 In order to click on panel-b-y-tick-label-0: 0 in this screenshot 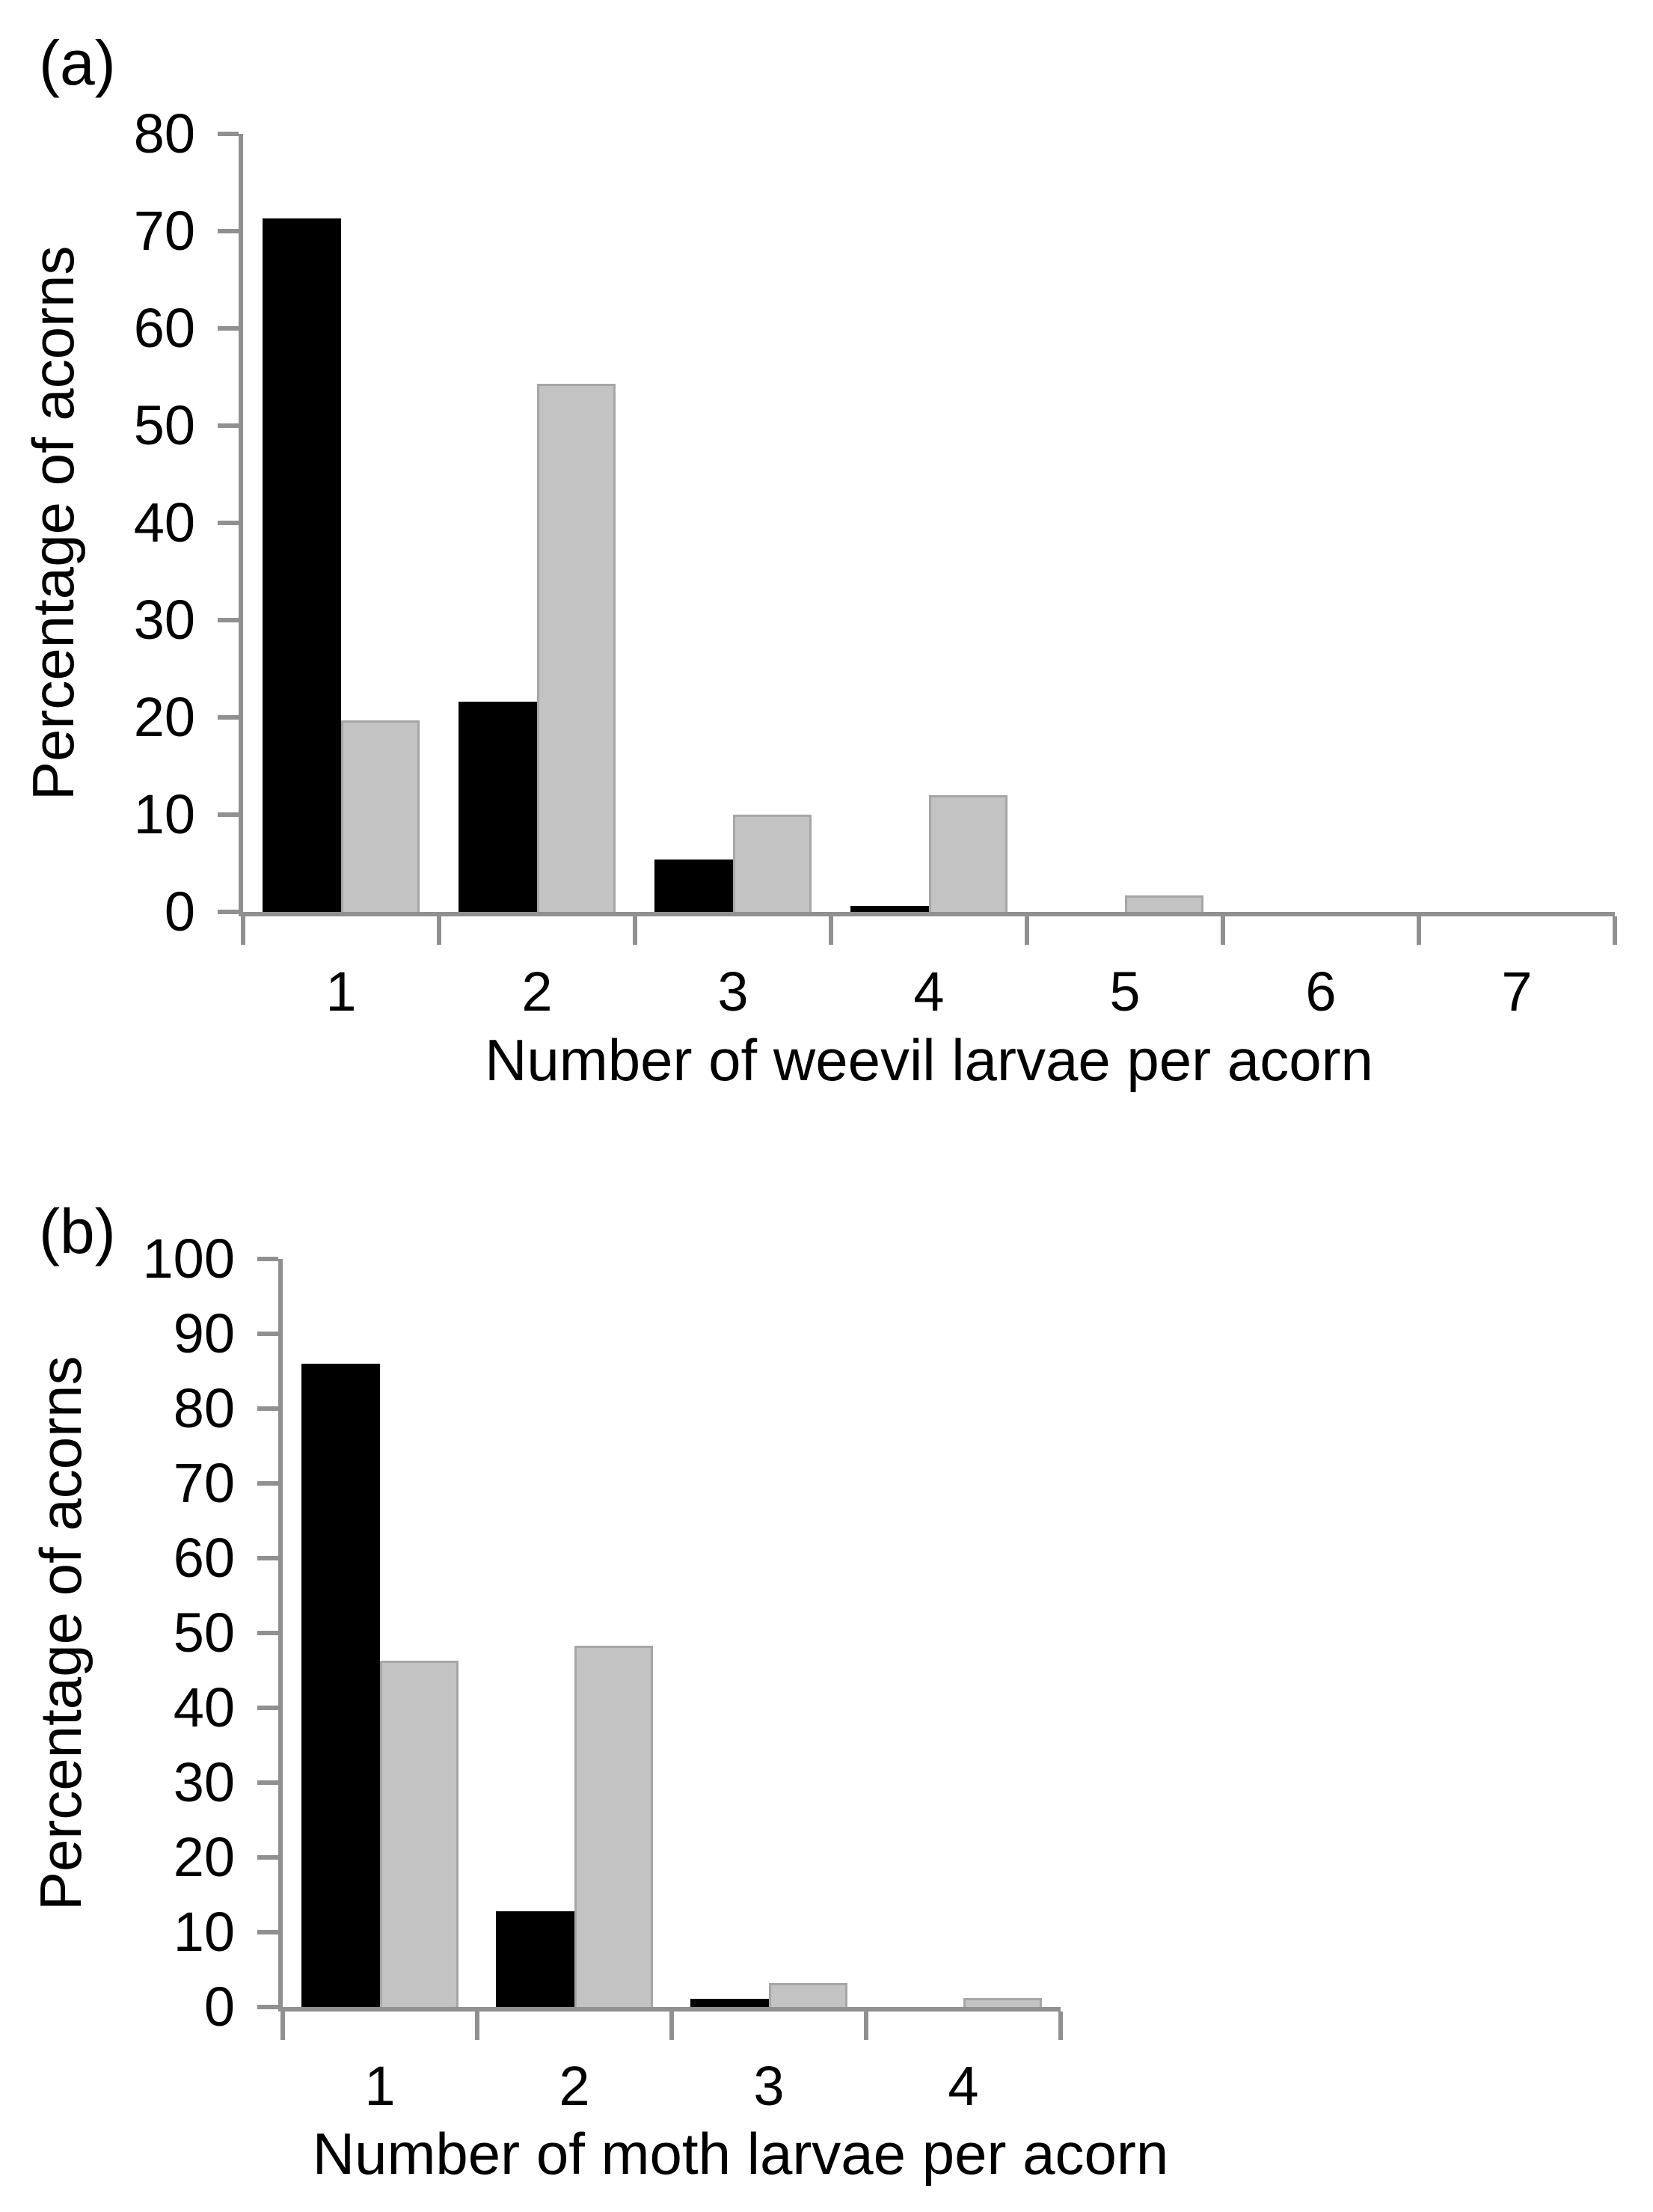, I will do `click(219, 2007)`.